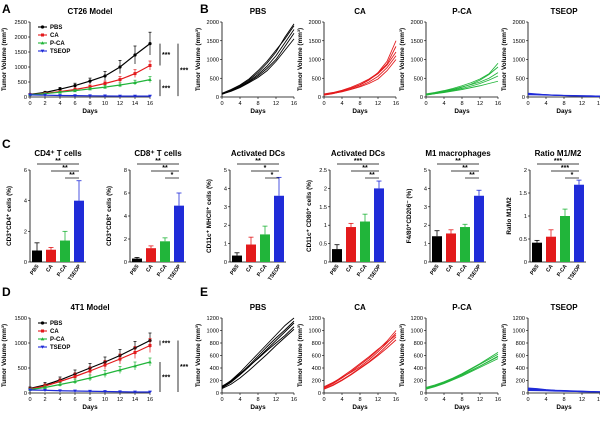 This screenshot has height=431, width=600. Describe the element at coordinates (425, 208) in the screenshot. I see `y-tick-label: 3` at that location.